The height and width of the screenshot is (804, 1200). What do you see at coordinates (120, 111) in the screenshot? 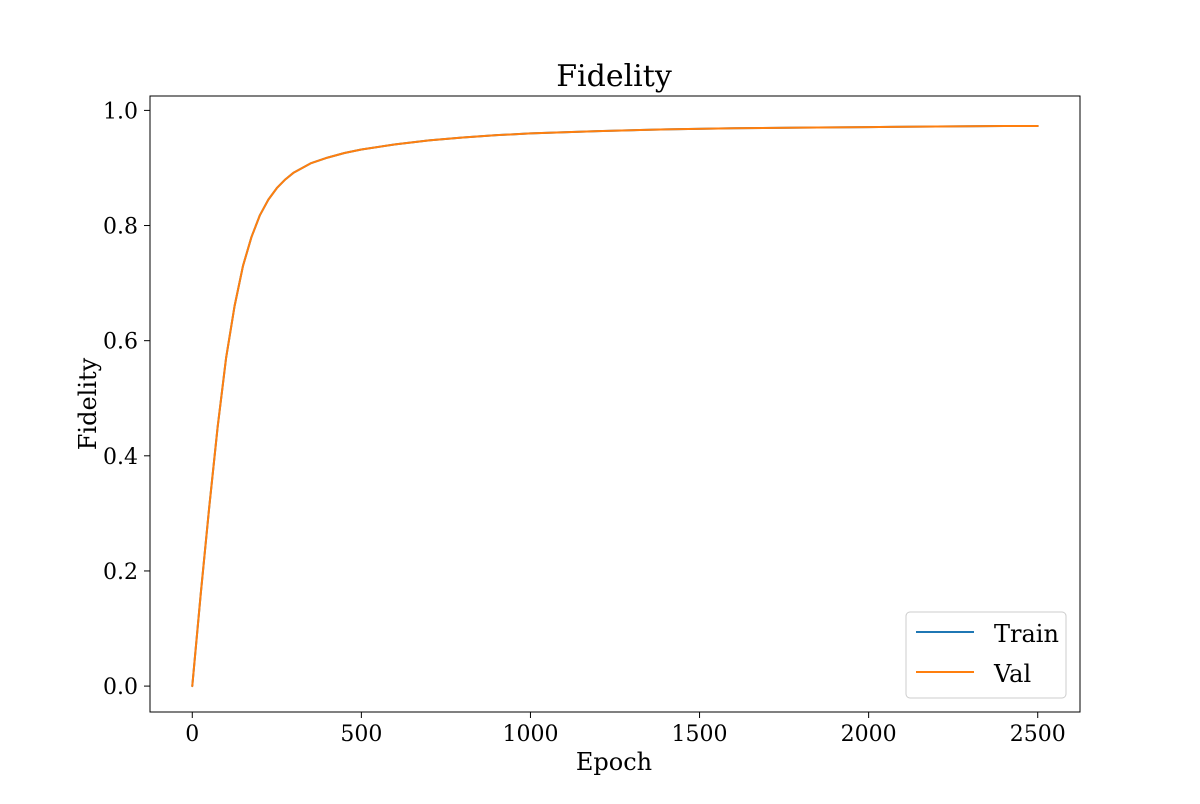
I see `y-tick-label: 1.0` at bounding box center [120, 111].